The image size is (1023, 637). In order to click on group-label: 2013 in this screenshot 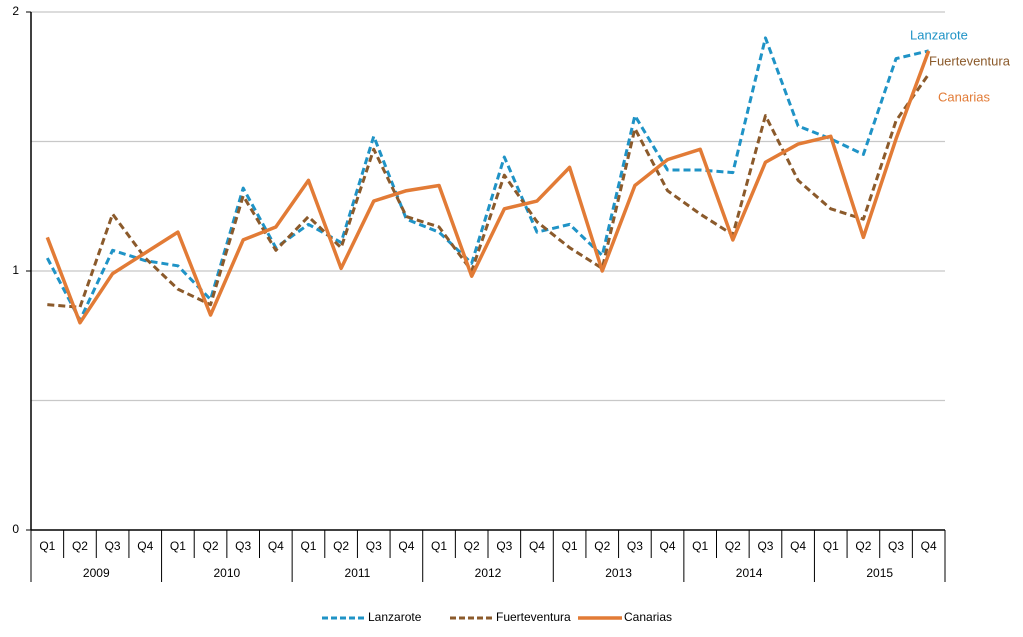, I will do `click(618, 573)`.